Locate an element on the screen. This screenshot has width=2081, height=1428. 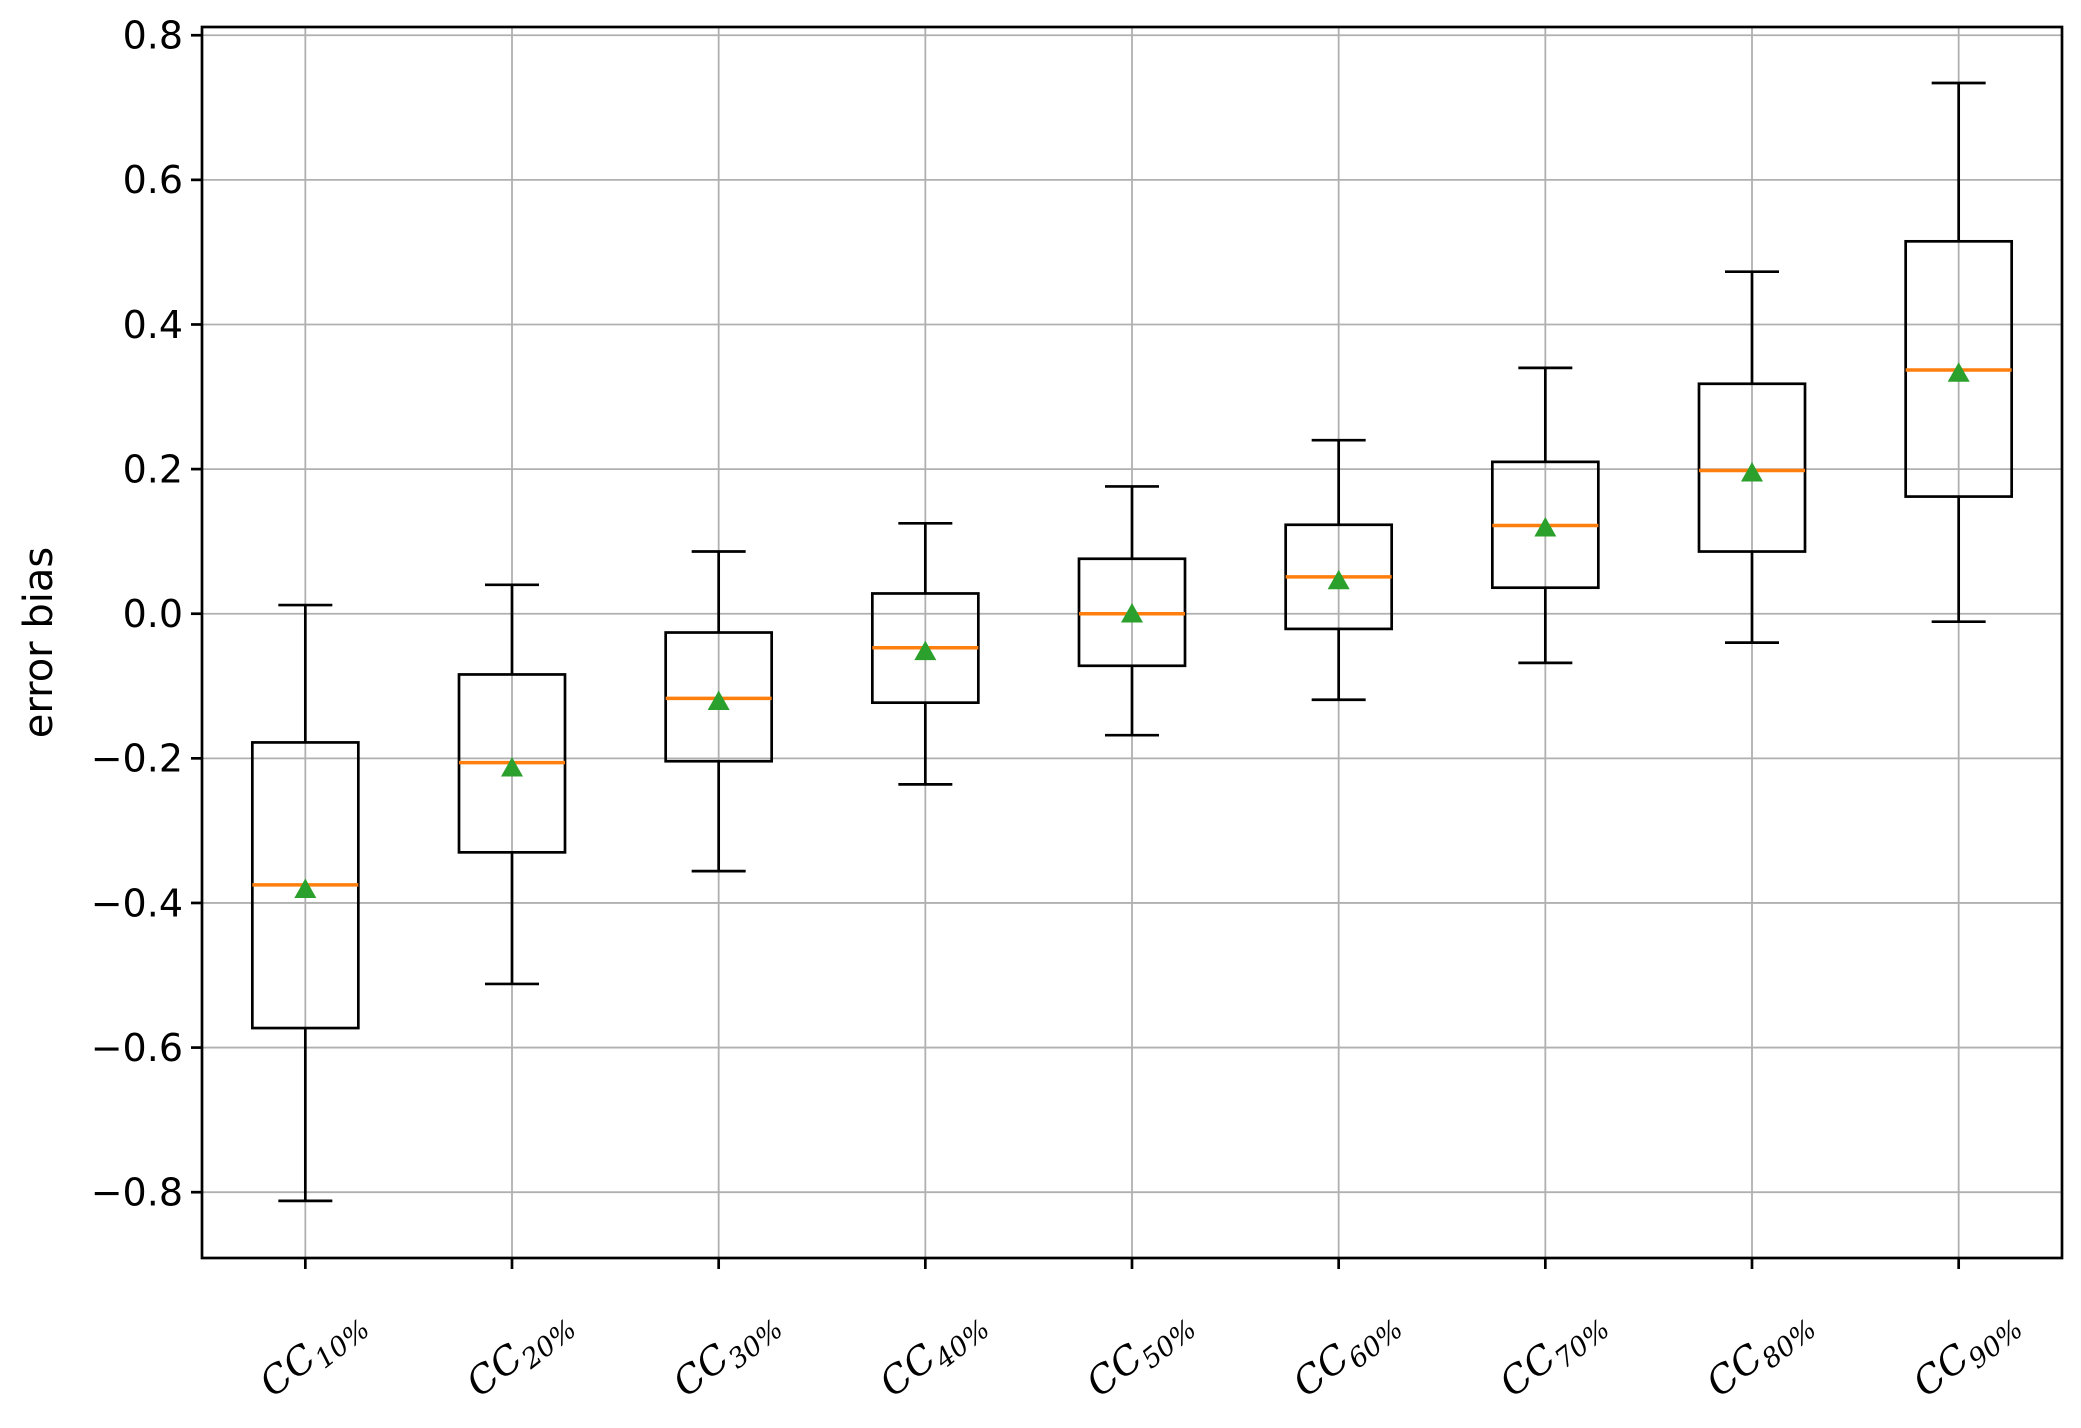
y-tick-label: −0.8 is located at coordinates (137, 1192).